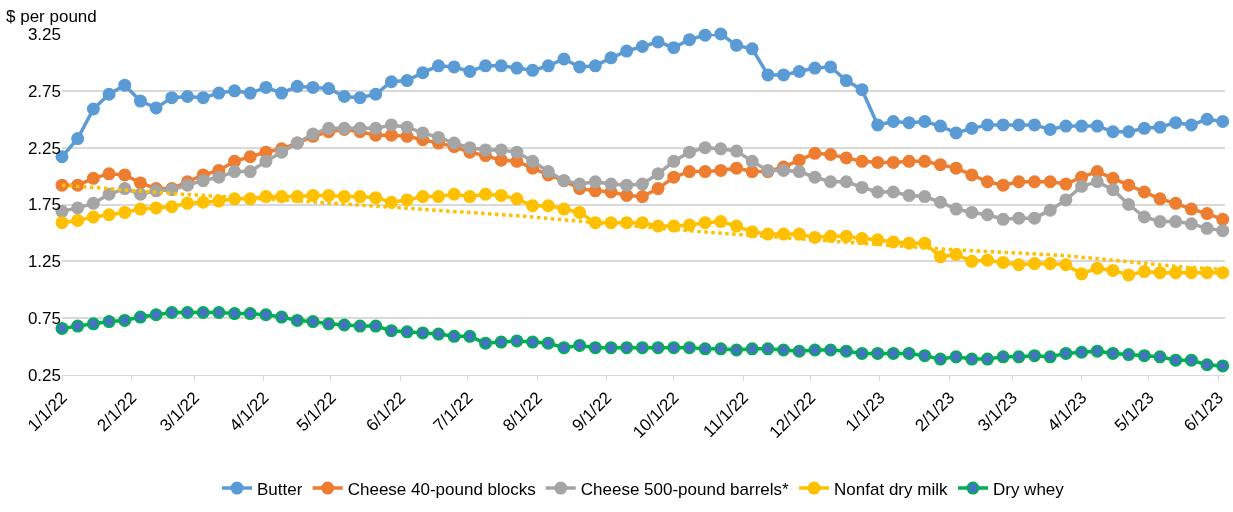 Image resolution: width=1233 pixels, height=512 pixels. I want to click on y-tick-label: 2.75, so click(44, 91).